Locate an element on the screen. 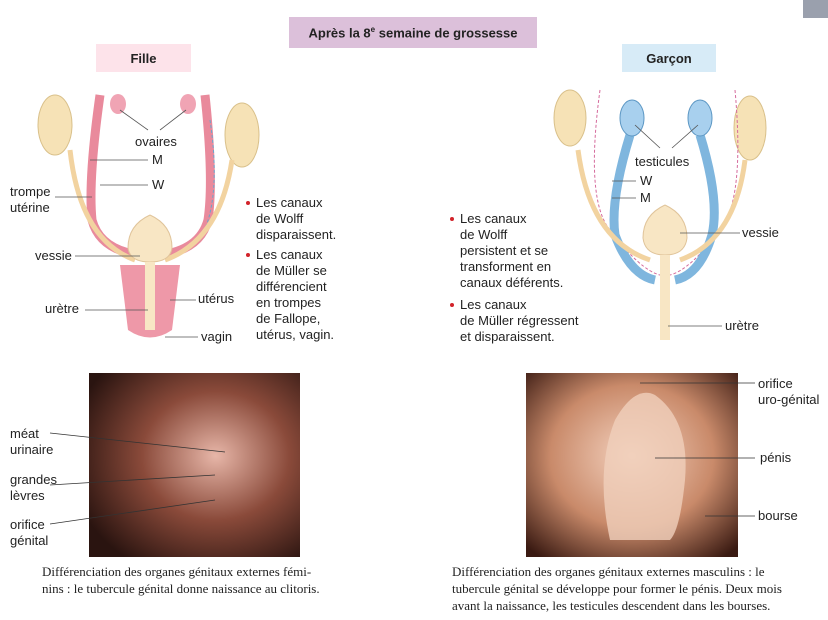 Image resolution: width=828 pixels, height=620 pixels. label: orifice uro-génital is located at coordinates (788, 392).